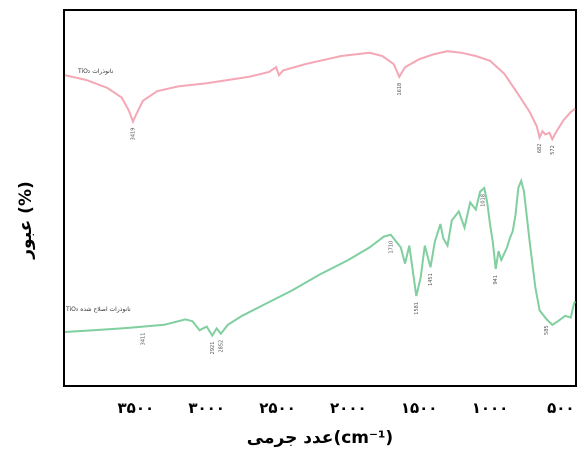 This screenshot has width=585, height=457. I want to click on y-axis-title: عبور (%), so click(26, 220).